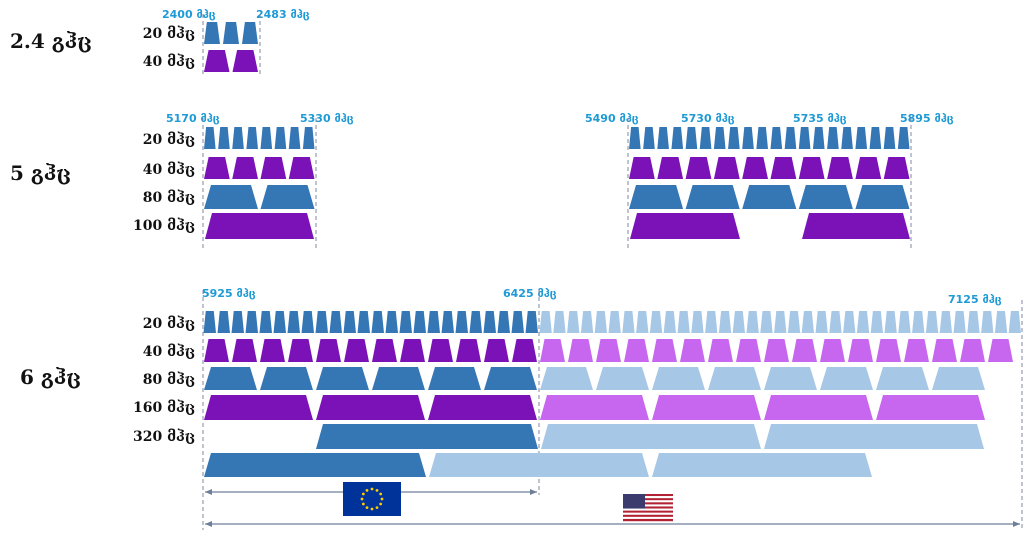  I want to click on channel-width-label: 40 მჰც, so click(169, 170).